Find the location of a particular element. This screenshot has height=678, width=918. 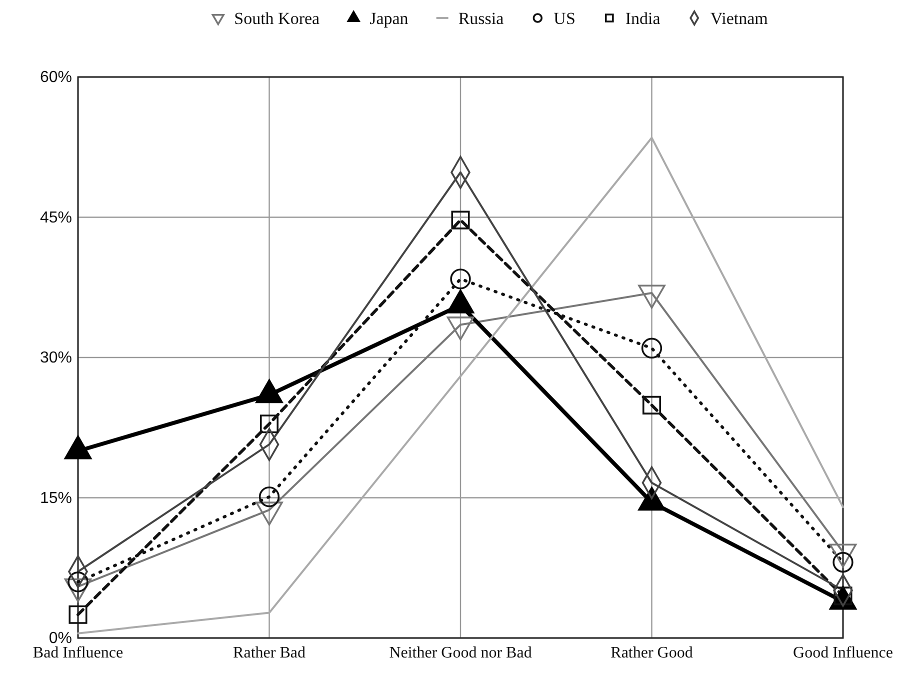

y-tick-label: 15% is located at coordinates (56, 498).